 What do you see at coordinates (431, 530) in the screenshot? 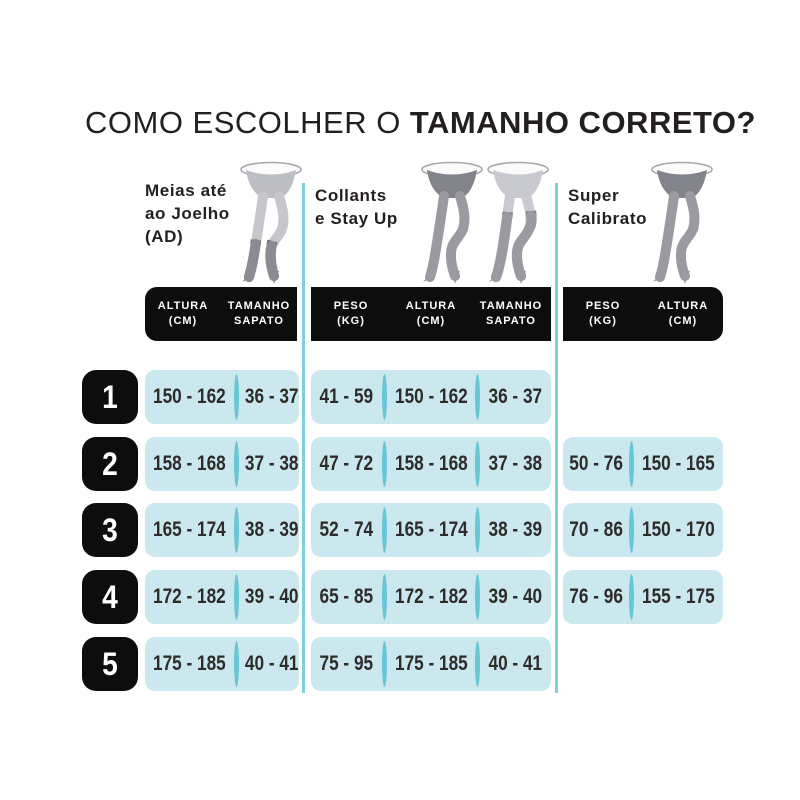
I see `collants-cell: 52 - 74 165 - 174 38 - 39` at bounding box center [431, 530].